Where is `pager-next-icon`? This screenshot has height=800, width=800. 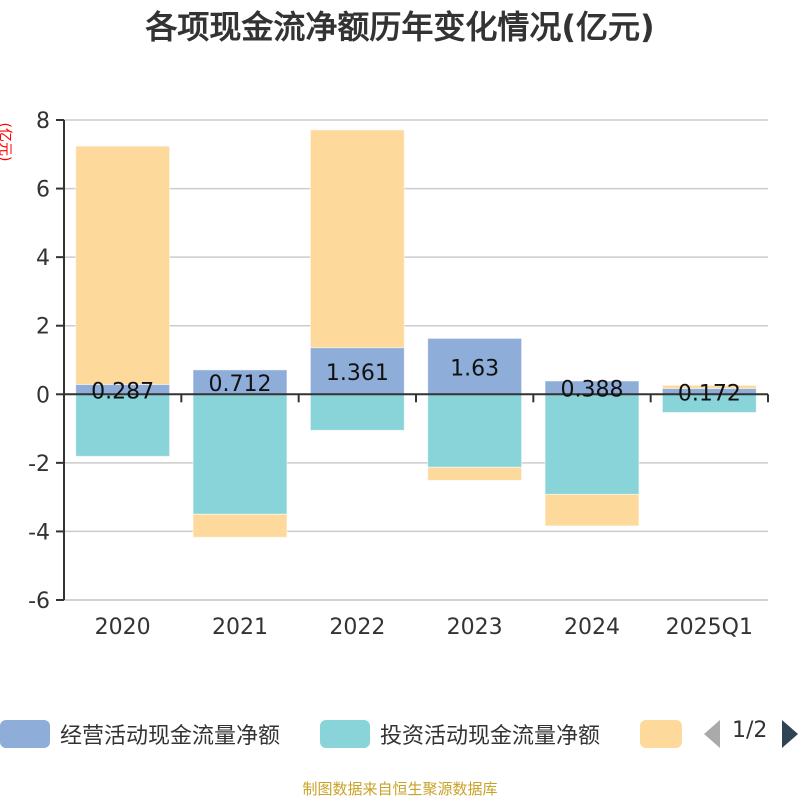 pager-next-icon is located at coordinates (790, 734).